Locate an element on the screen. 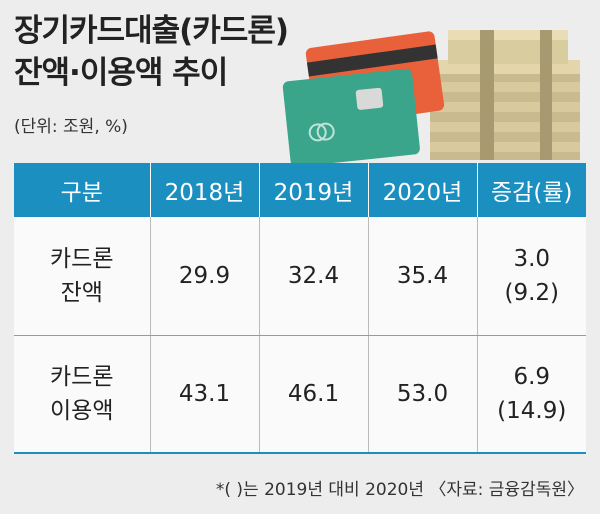  title-line-1: 장기카드대출(카드론) is located at coordinates (151, 31).